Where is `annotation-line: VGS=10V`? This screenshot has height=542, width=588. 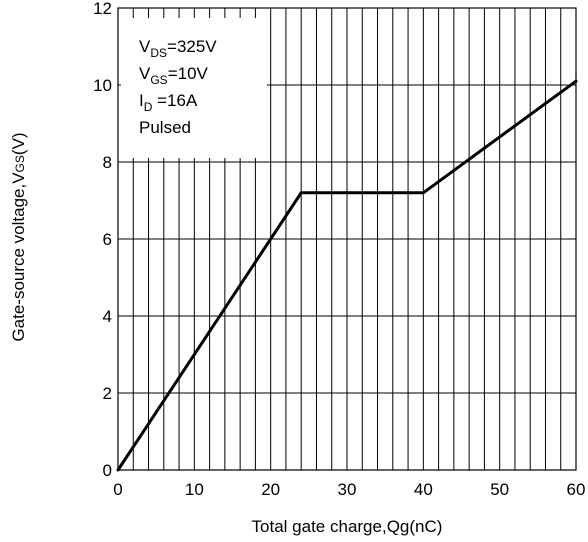
annotation-line: VGS=10V is located at coordinates (174, 75).